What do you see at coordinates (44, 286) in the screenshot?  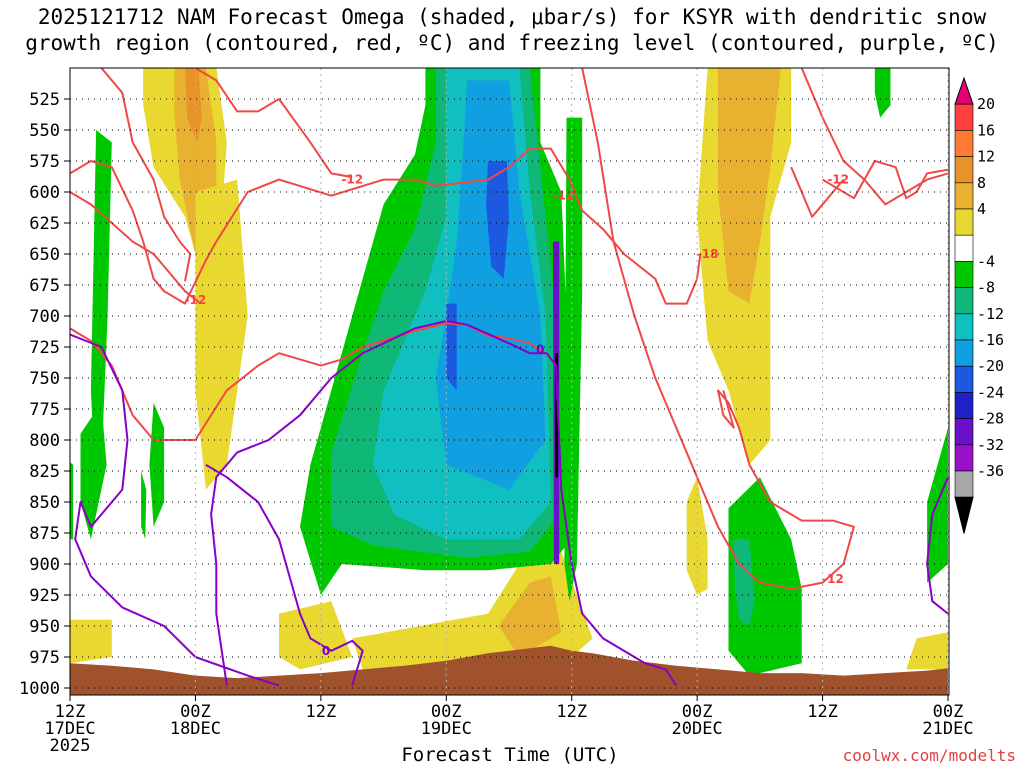 I see `y-tick-label: 675` at bounding box center [44, 286].